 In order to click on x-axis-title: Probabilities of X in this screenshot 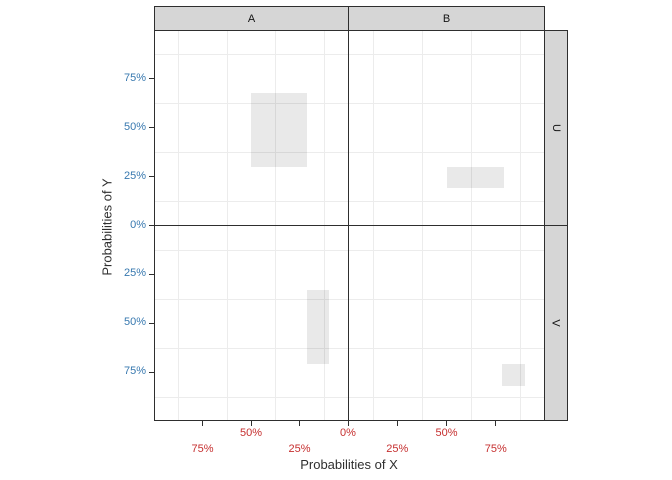, I will do `click(349, 464)`.